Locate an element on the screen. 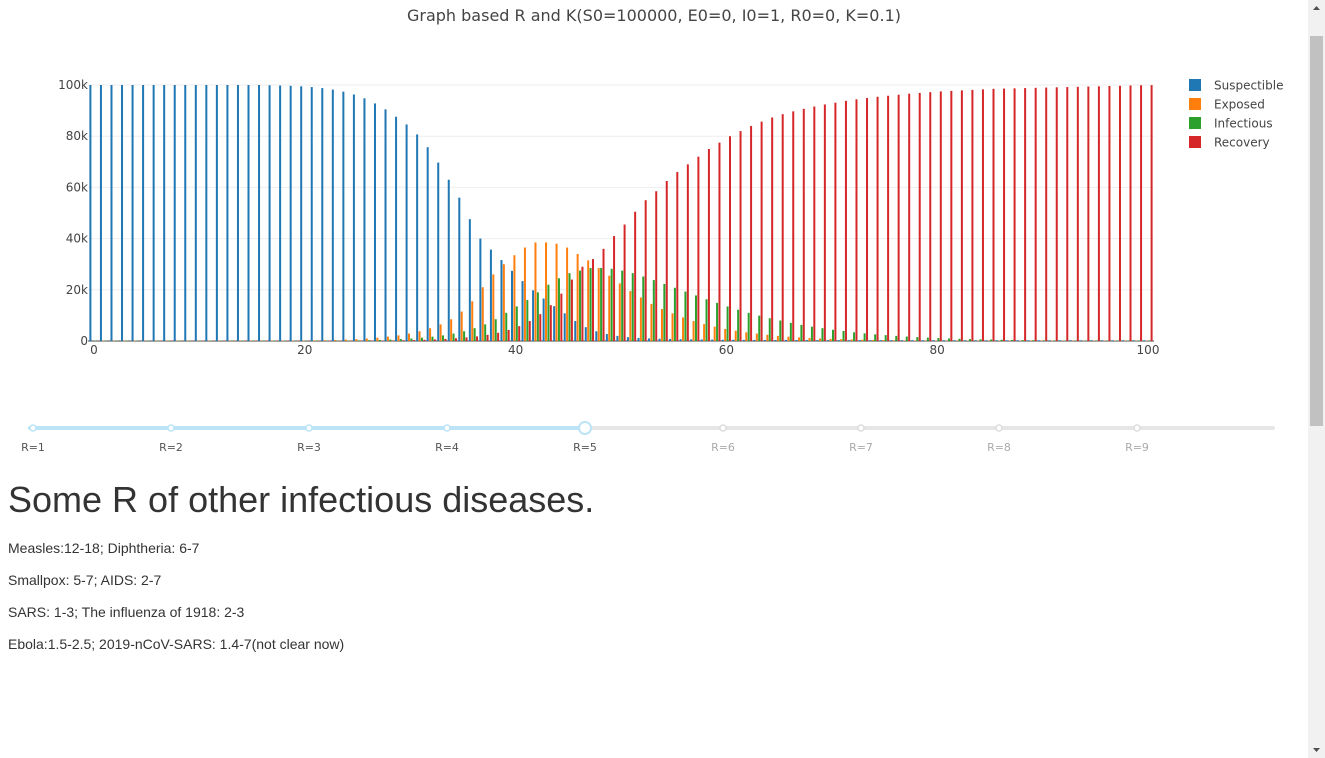 Image resolution: width=1325 pixels, height=758 pixels. series-exposed is located at coordinates (625, 291).